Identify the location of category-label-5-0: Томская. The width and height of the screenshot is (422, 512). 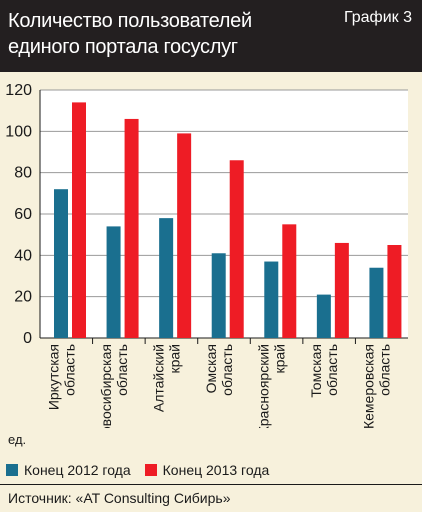
(316, 371).